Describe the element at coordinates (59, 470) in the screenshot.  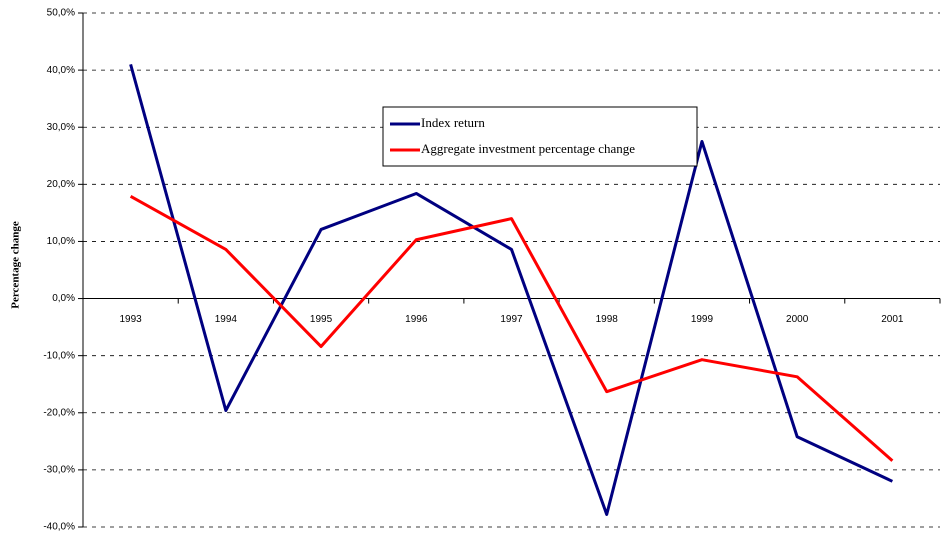
I see `y-tick-label: -30,0%` at that location.